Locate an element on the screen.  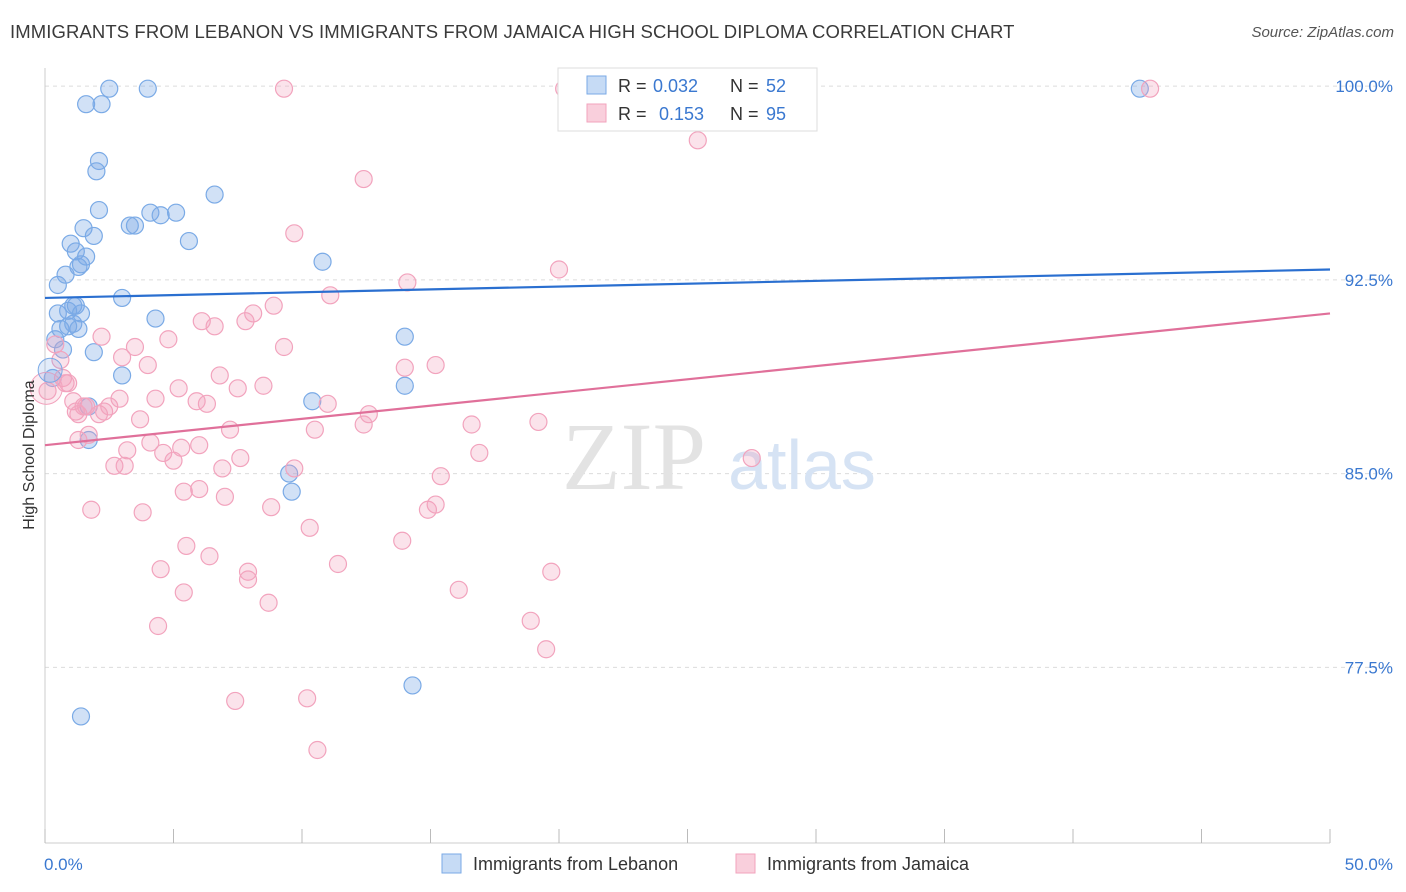
y-tick-label-0: 77.5% is located at coordinates (1369, 667).